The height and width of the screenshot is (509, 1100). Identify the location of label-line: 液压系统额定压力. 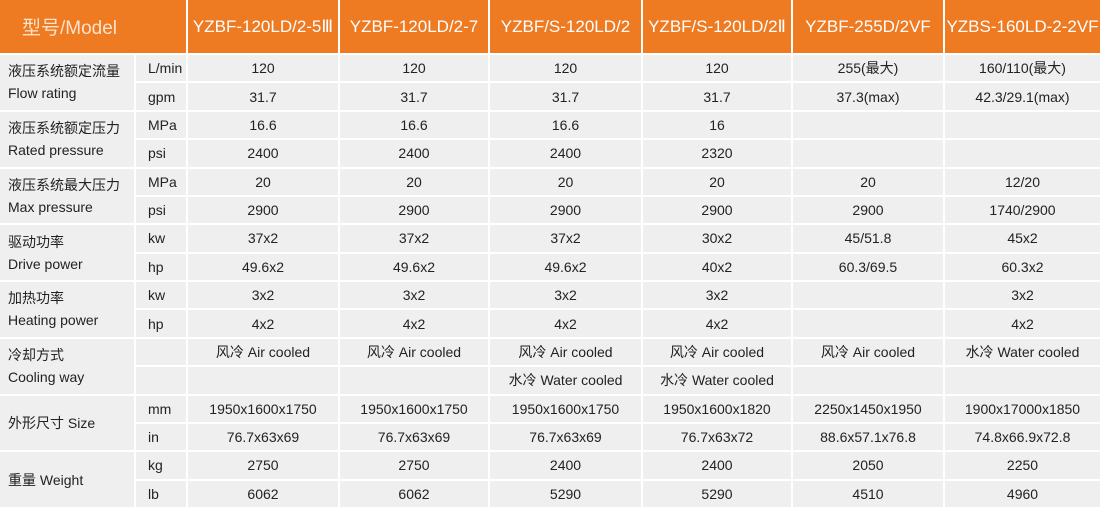
(64, 128).